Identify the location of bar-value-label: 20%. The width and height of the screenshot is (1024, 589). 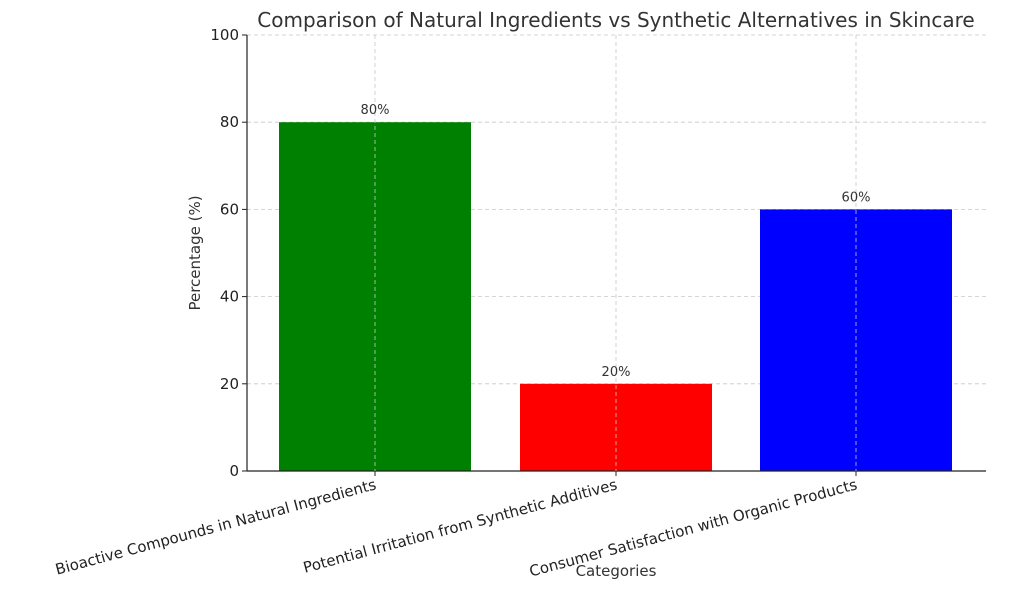
(616, 372).